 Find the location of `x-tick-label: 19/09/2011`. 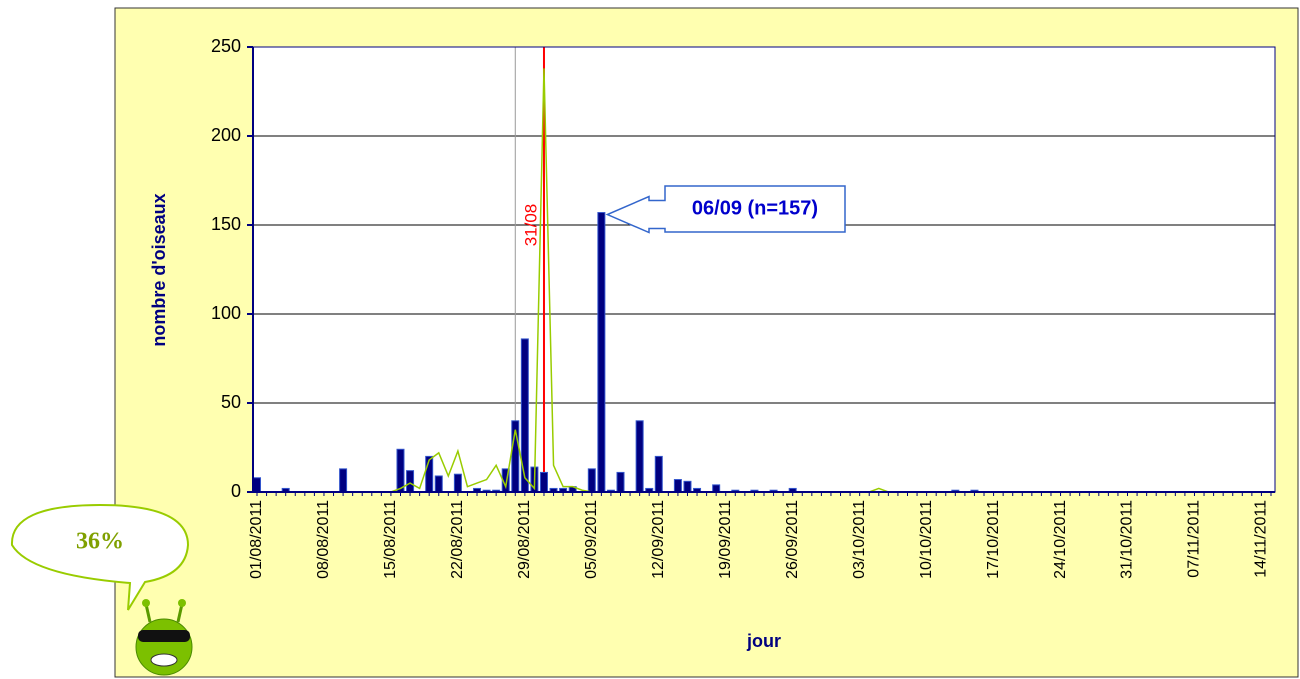

x-tick-label: 19/09/2011 is located at coordinates (725, 539).